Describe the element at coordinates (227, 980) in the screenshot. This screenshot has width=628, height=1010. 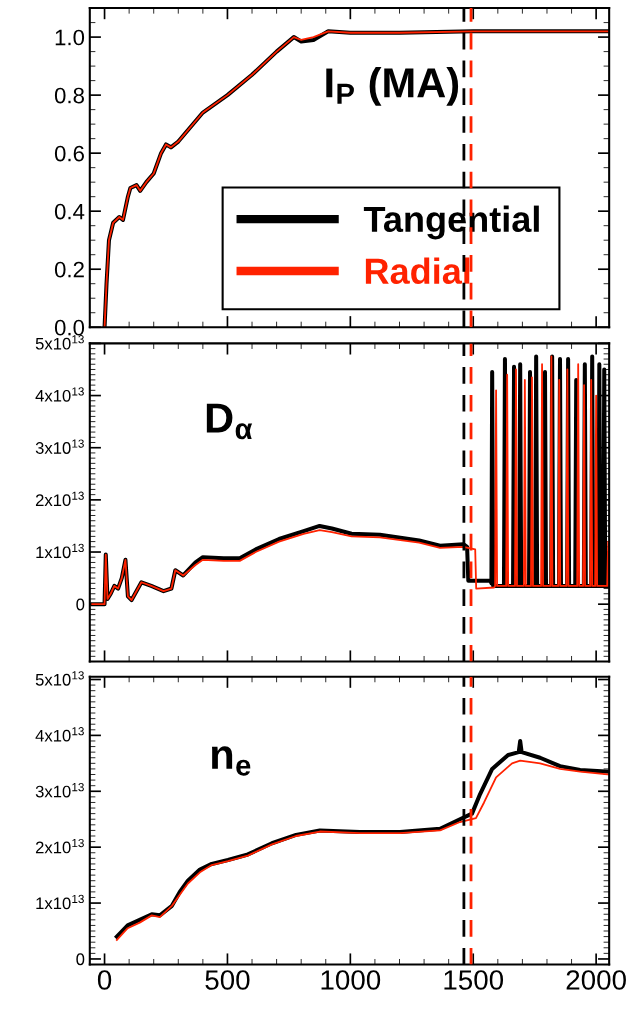
I see `x-tick-label: 500` at that location.